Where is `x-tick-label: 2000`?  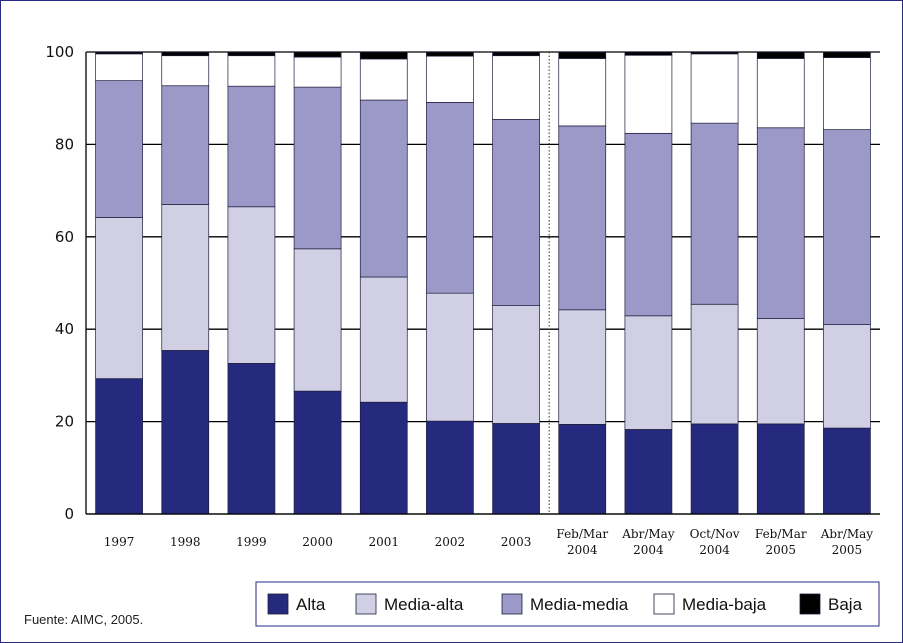 x-tick-label: 2000 is located at coordinates (317, 542).